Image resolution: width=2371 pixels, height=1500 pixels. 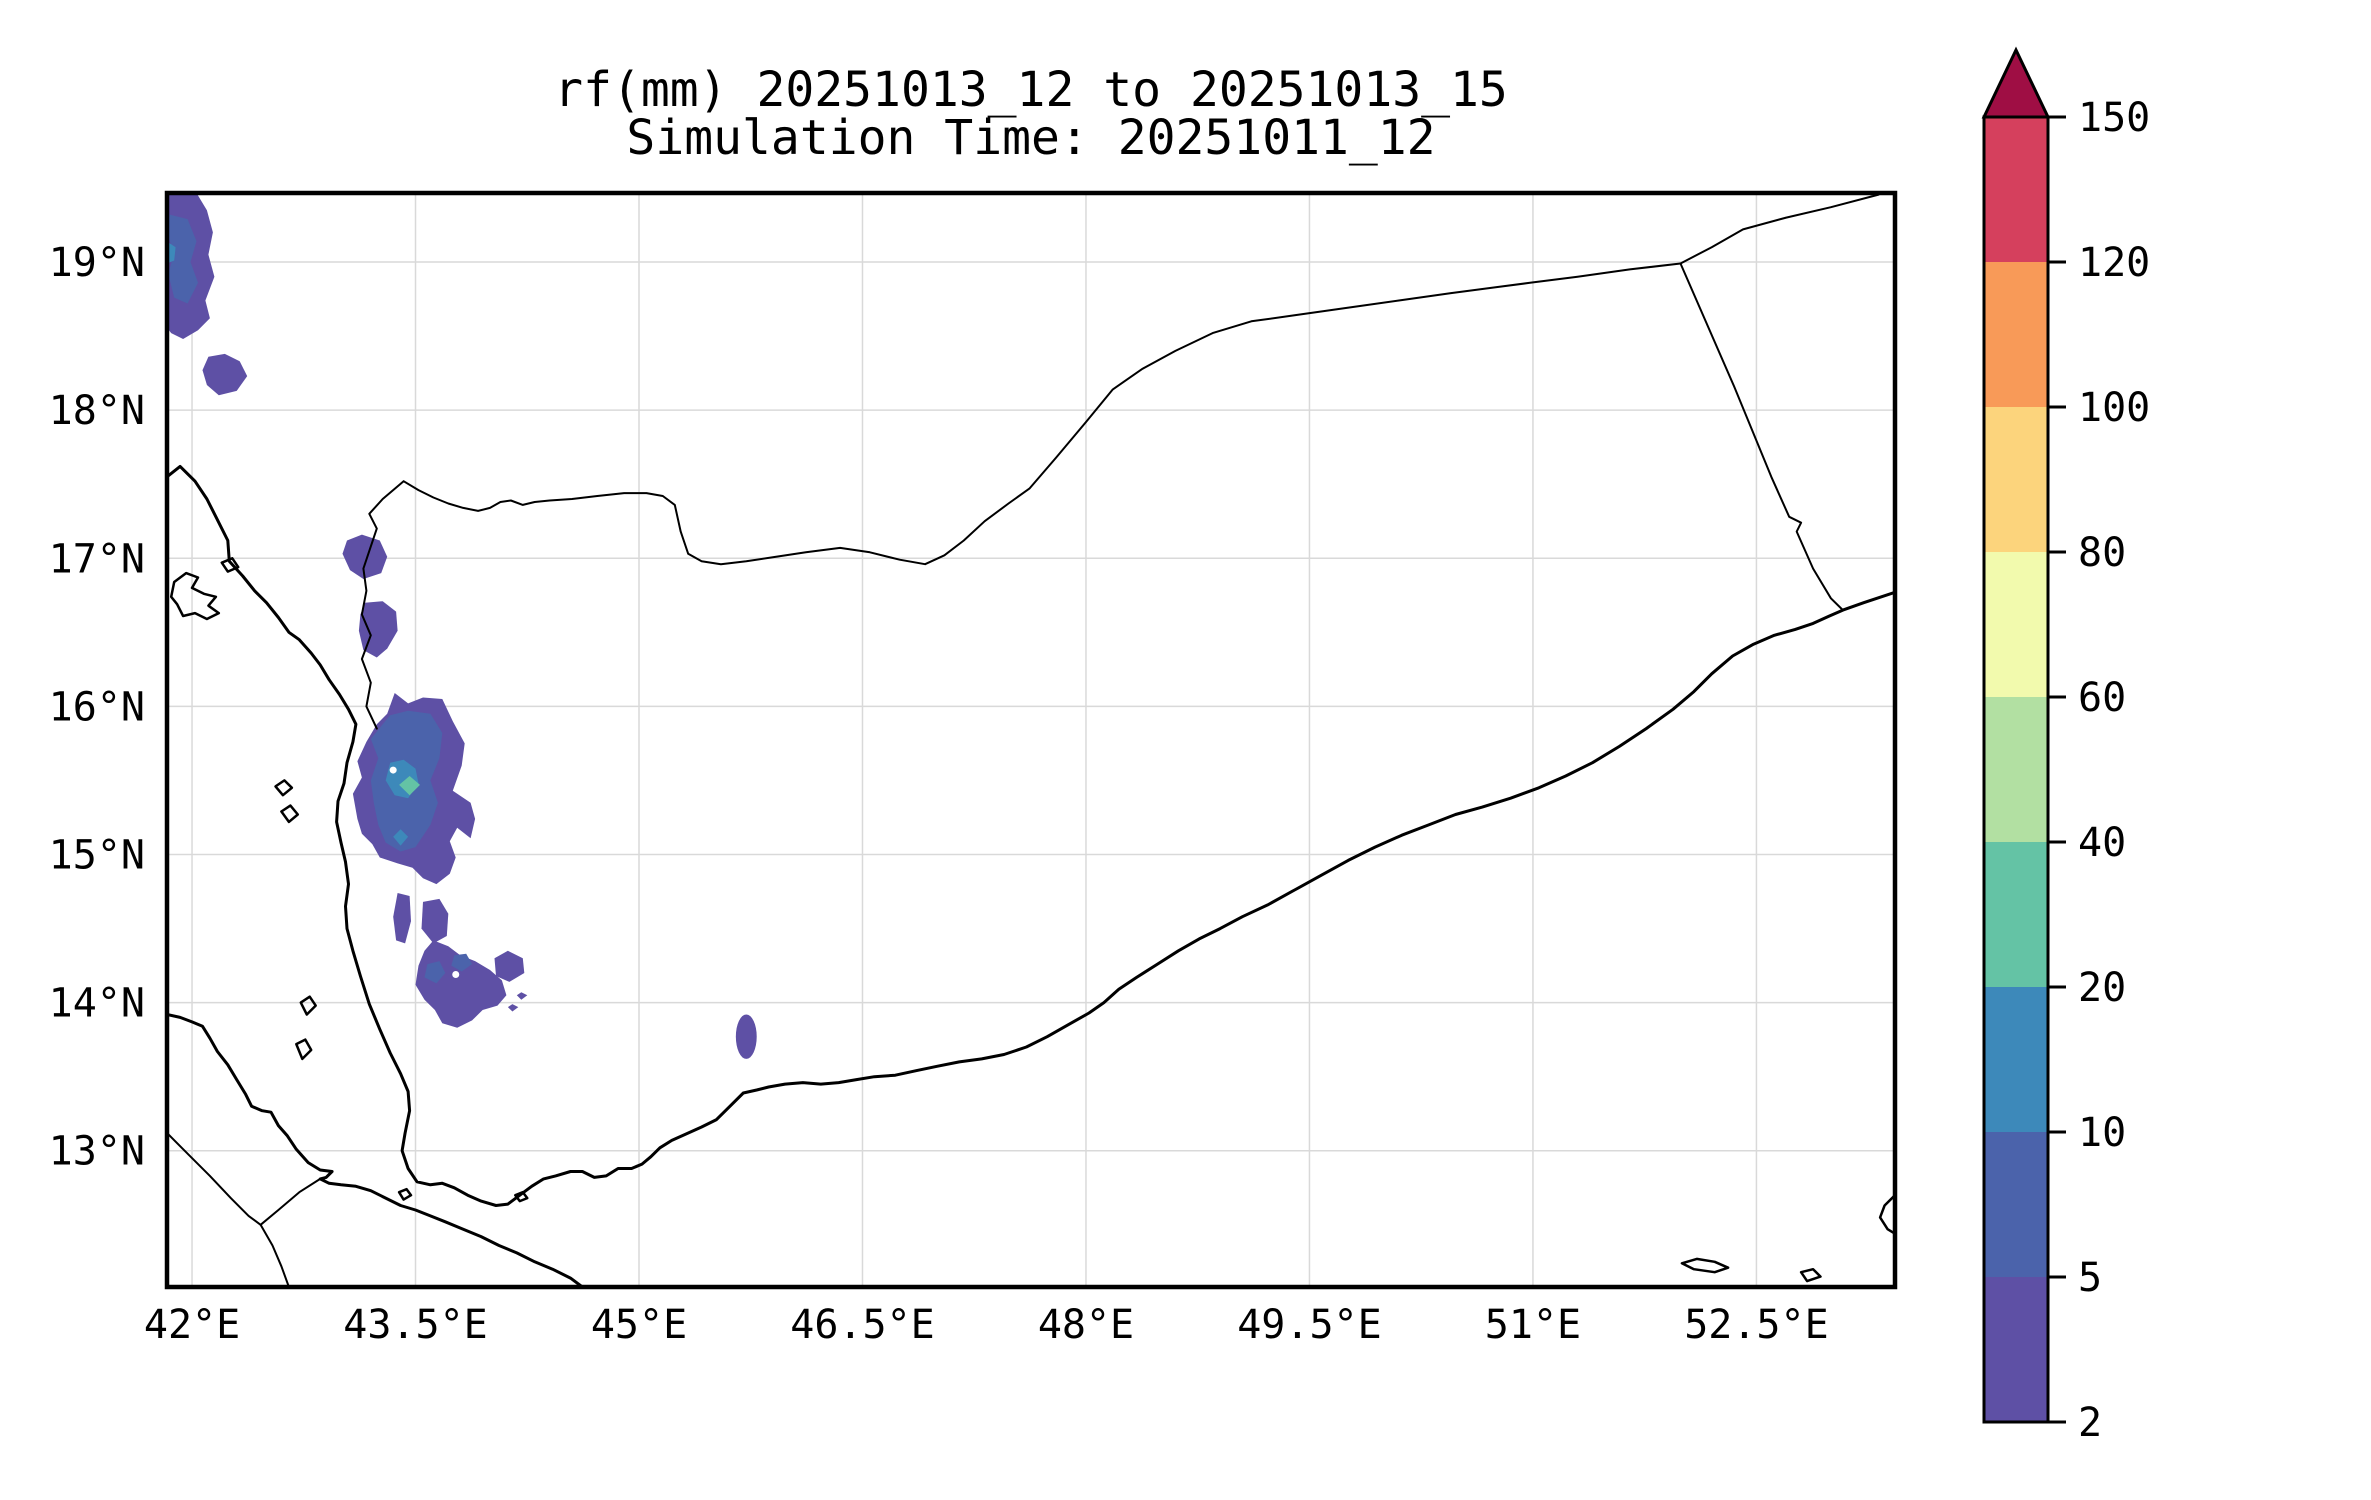 What do you see at coordinates (1086, 1325) in the screenshot?
I see `x-tick-label-48: 48°E` at bounding box center [1086, 1325].